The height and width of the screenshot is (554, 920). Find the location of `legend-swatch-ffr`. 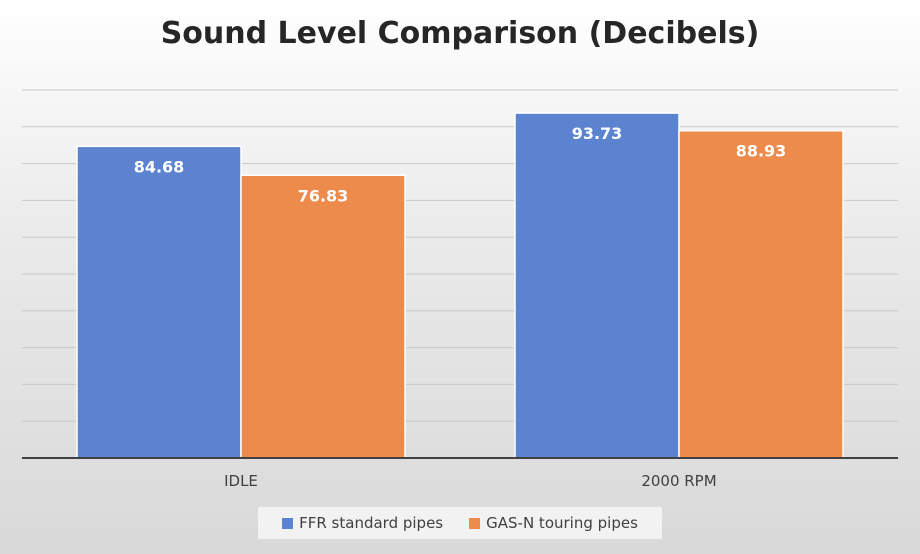

legend-swatch-ffr is located at coordinates (288, 523).